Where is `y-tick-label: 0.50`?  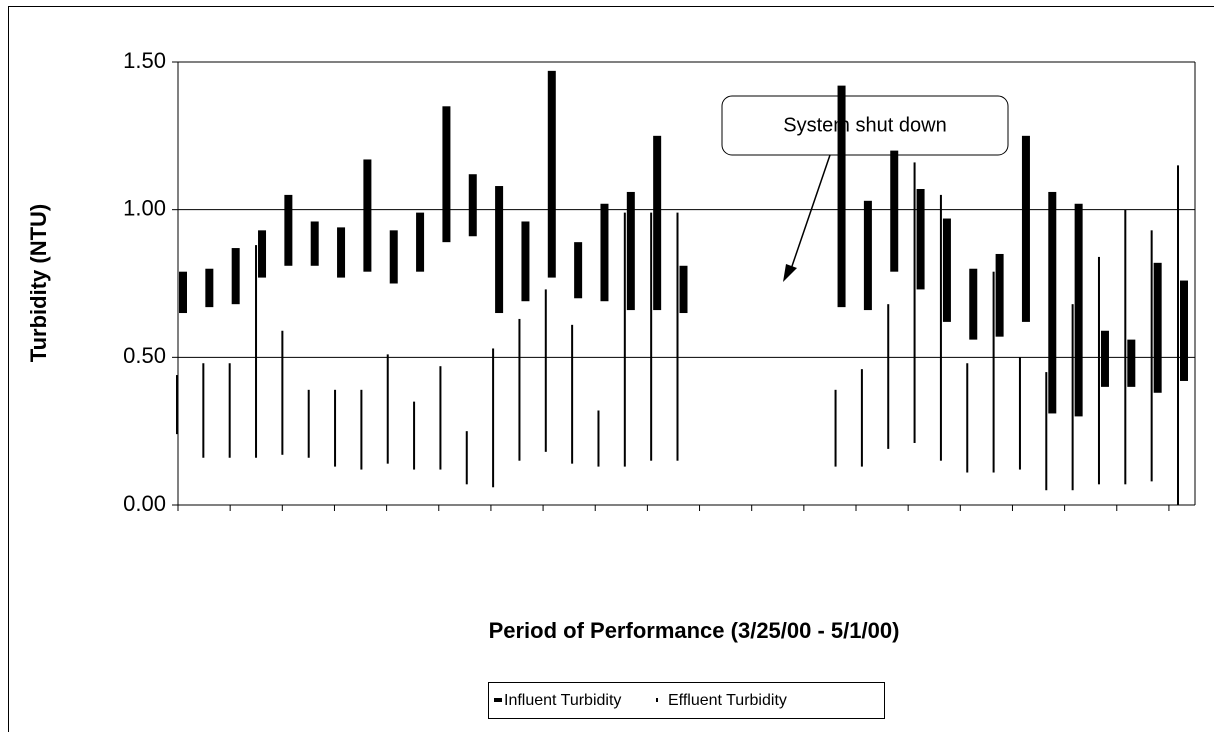 y-tick-label: 0.50 is located at coordinates (144, 355).